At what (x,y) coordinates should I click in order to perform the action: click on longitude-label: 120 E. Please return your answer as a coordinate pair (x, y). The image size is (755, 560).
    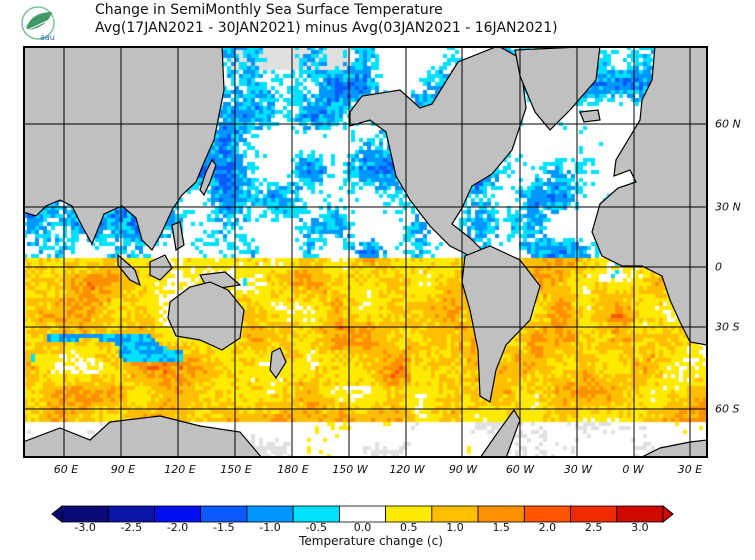
    Looking at the image, I should click on (180, 469).